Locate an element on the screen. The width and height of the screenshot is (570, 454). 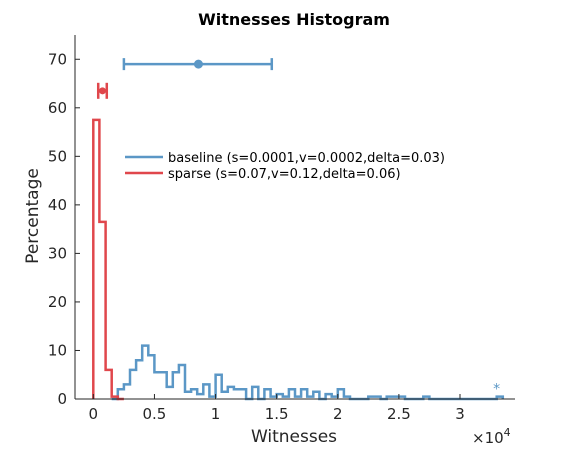
y-tick-label: 0 is located at coordinates (62, 399).